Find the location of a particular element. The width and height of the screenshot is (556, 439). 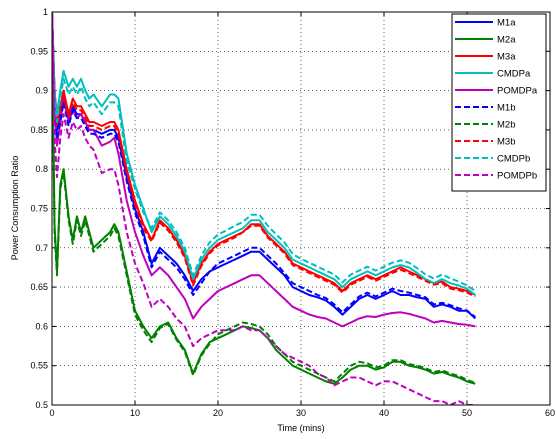

legend-box is located at coordinates (499, 102).